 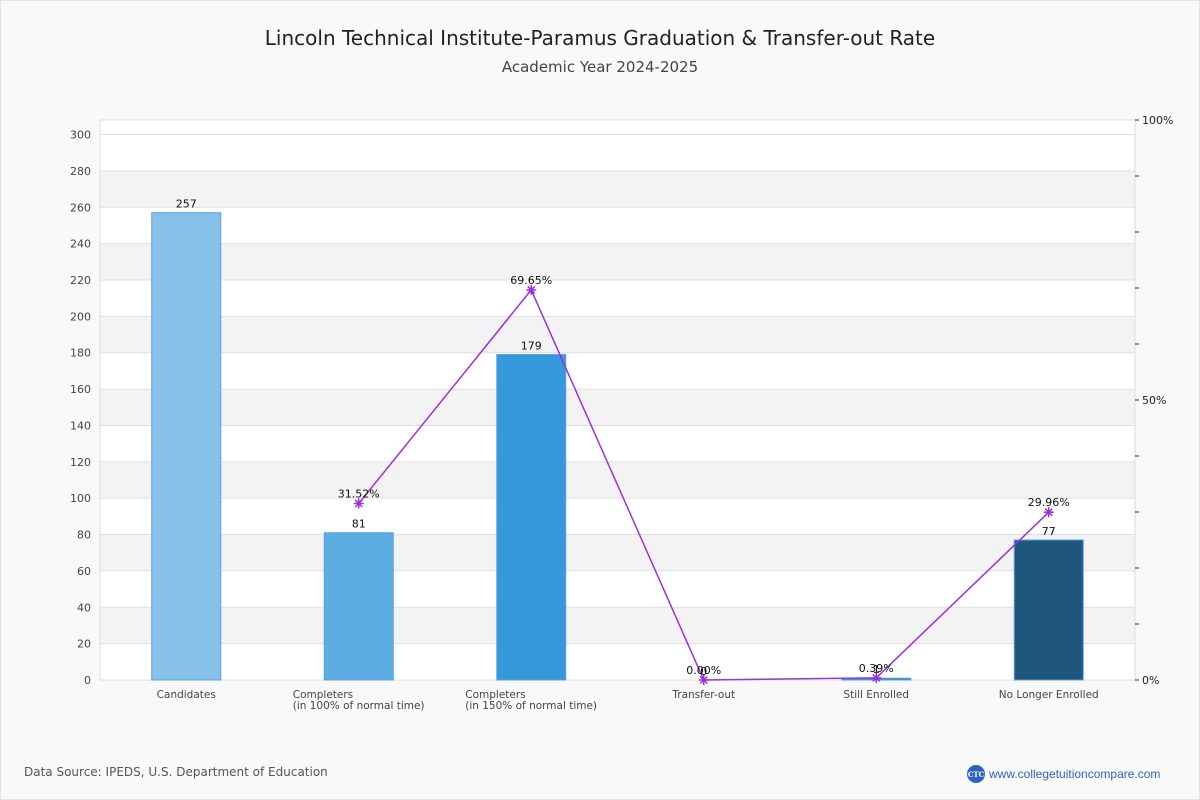 I want to click on x-tick-label: (in 150% of normal time), so click(x=531, y=706).